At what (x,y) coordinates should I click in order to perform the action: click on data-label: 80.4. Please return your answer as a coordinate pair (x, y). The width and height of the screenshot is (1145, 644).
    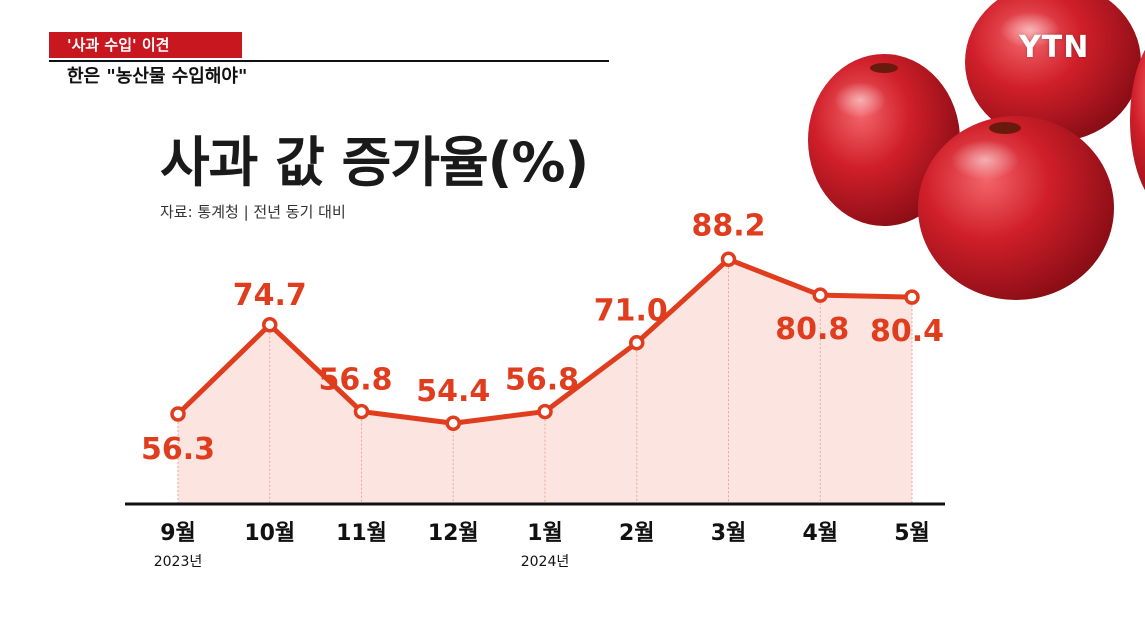
    Looking at the image, I should click on (907, 331).